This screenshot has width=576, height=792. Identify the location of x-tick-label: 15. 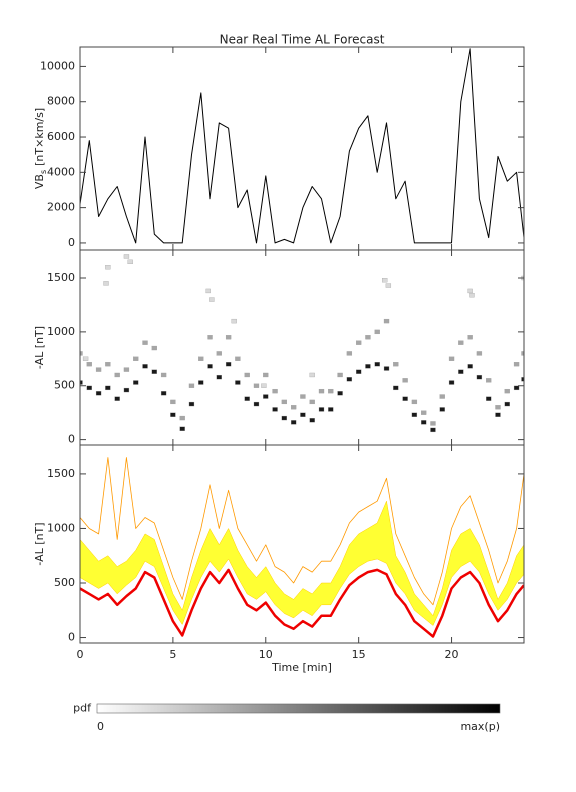
(359, 654).